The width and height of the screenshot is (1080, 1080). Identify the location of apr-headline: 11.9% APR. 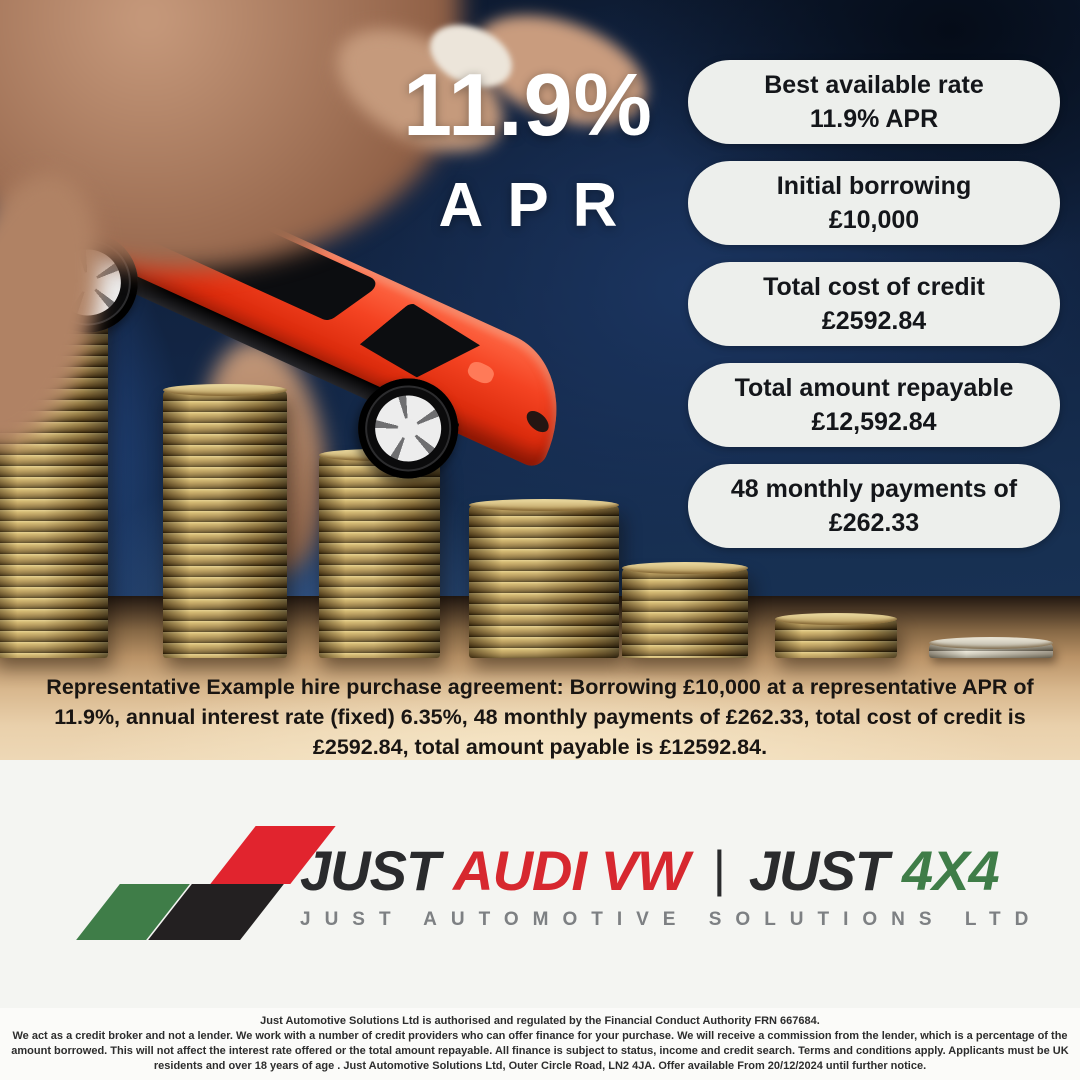
(528, 148).